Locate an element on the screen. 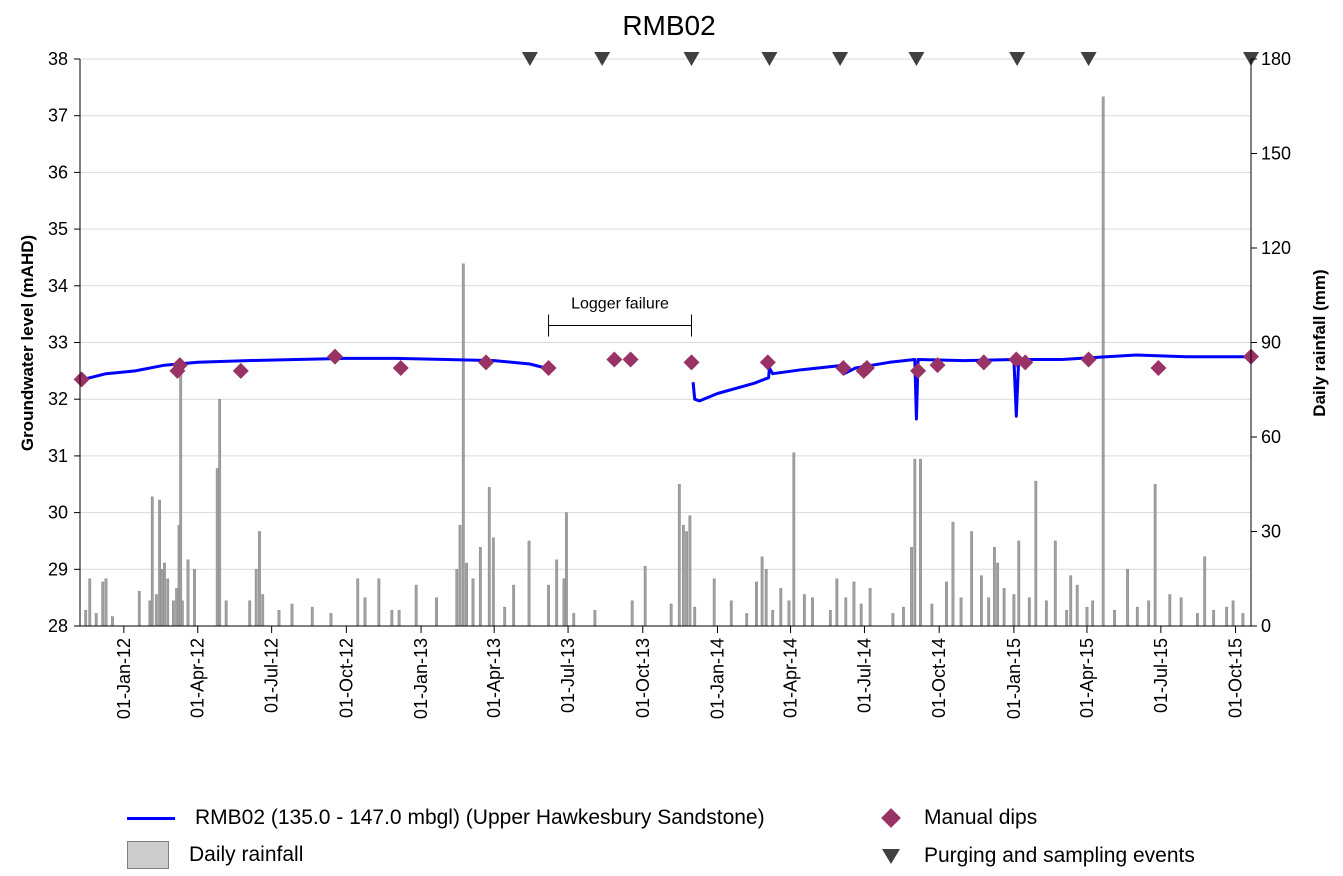 This screenshot has width=1343, height=876. y2-tick-label: 0 is located at coordinates (1266, 626).